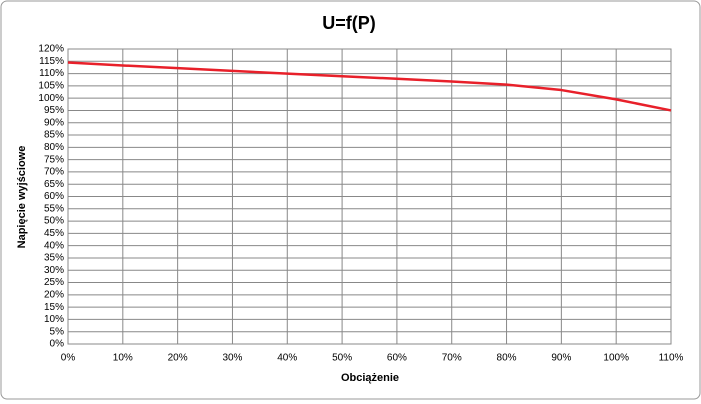 The height and width of the screenshot is (404, 701). I want to click on y-tick-label: 30%, so click(54, 270).